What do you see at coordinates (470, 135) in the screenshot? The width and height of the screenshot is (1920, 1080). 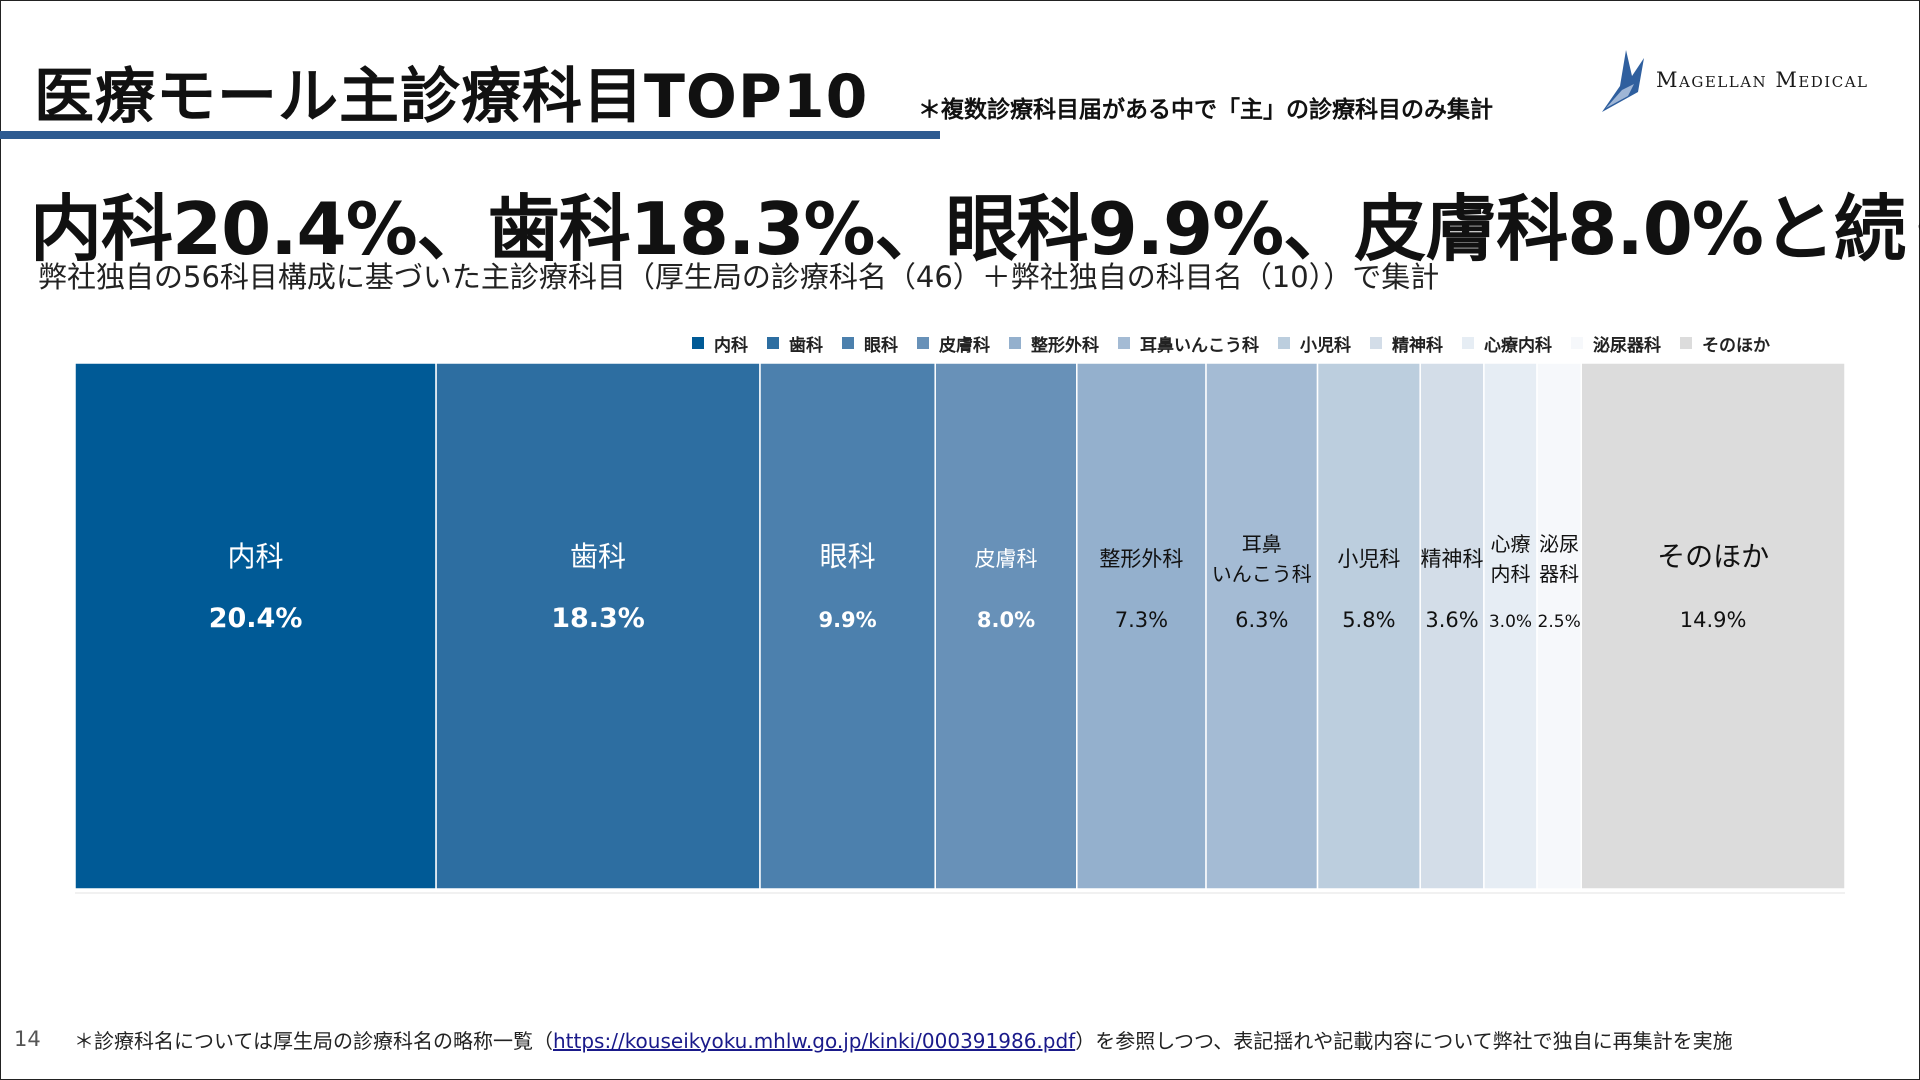 I see `title-underline` at bounding box center [470, 135].